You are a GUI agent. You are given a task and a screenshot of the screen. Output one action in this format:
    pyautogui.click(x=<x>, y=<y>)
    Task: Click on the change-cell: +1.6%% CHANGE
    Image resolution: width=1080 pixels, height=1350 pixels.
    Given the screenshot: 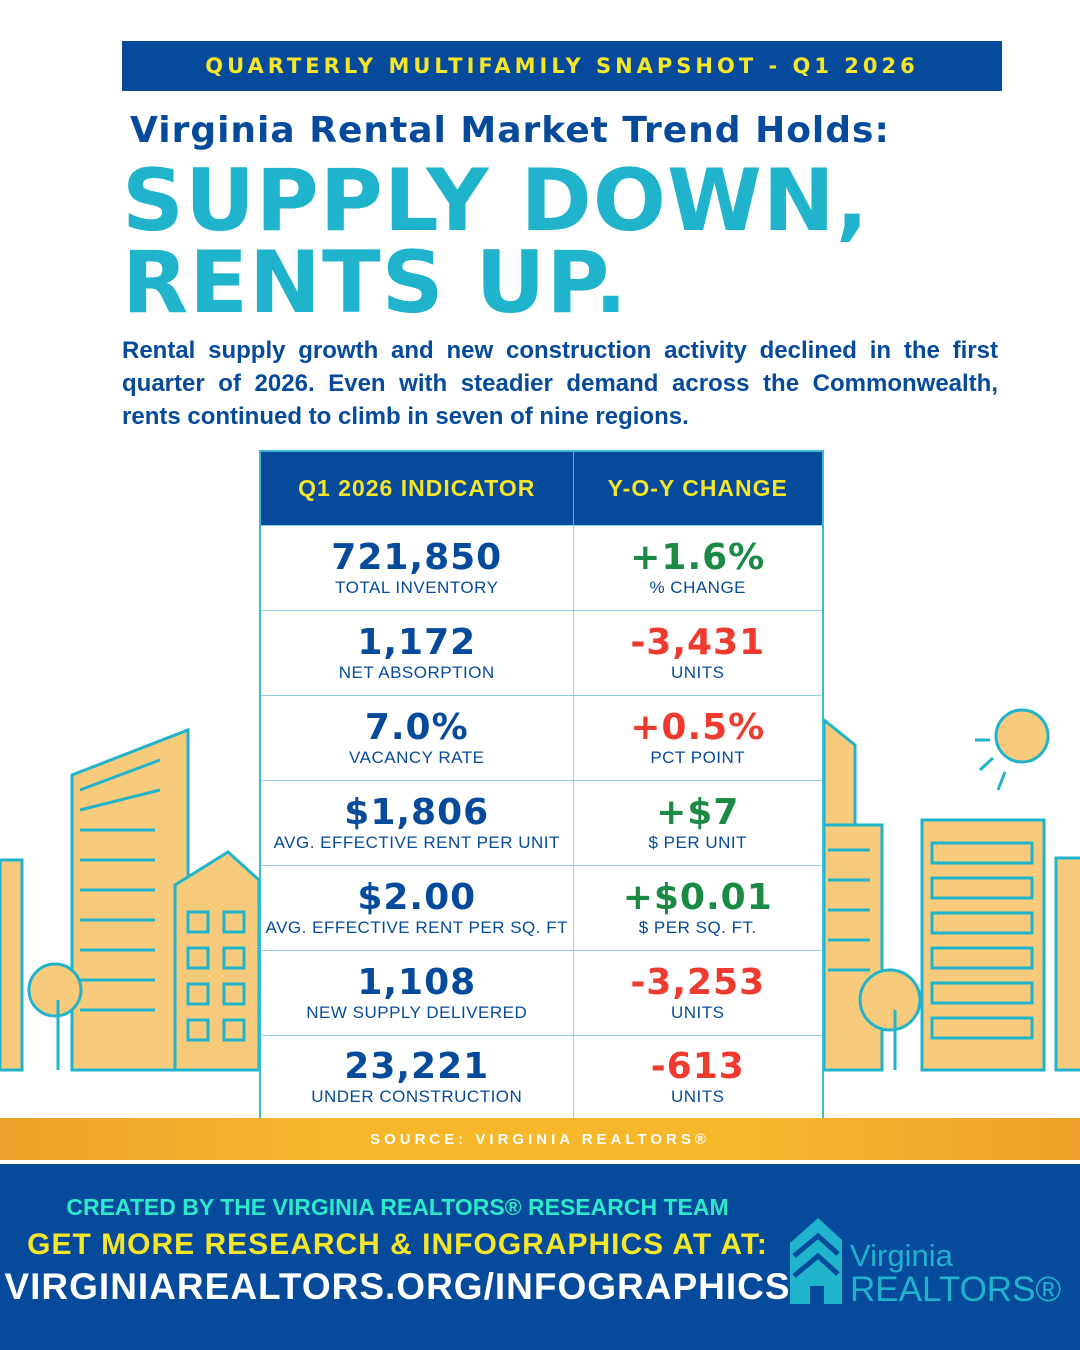 What is the action you would take?
    pyautogui.click(x=698, y=567)
    